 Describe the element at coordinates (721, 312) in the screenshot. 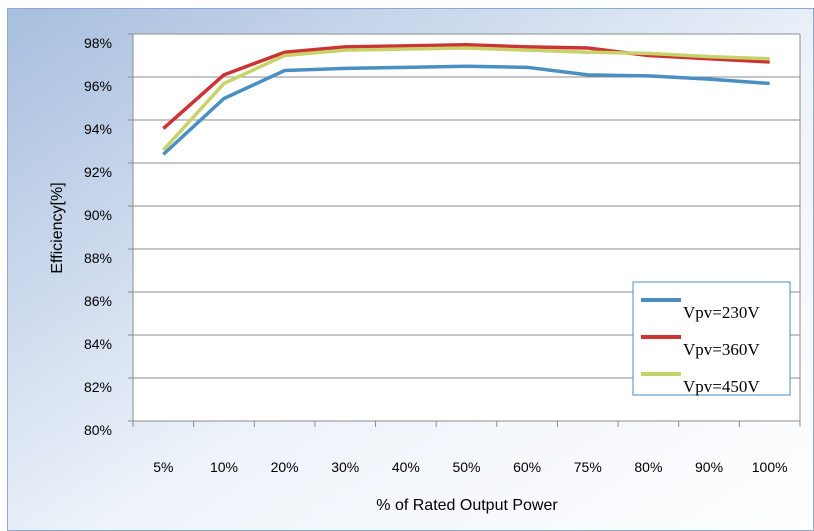

I see `legend-label: Vpv=230V` at that location.